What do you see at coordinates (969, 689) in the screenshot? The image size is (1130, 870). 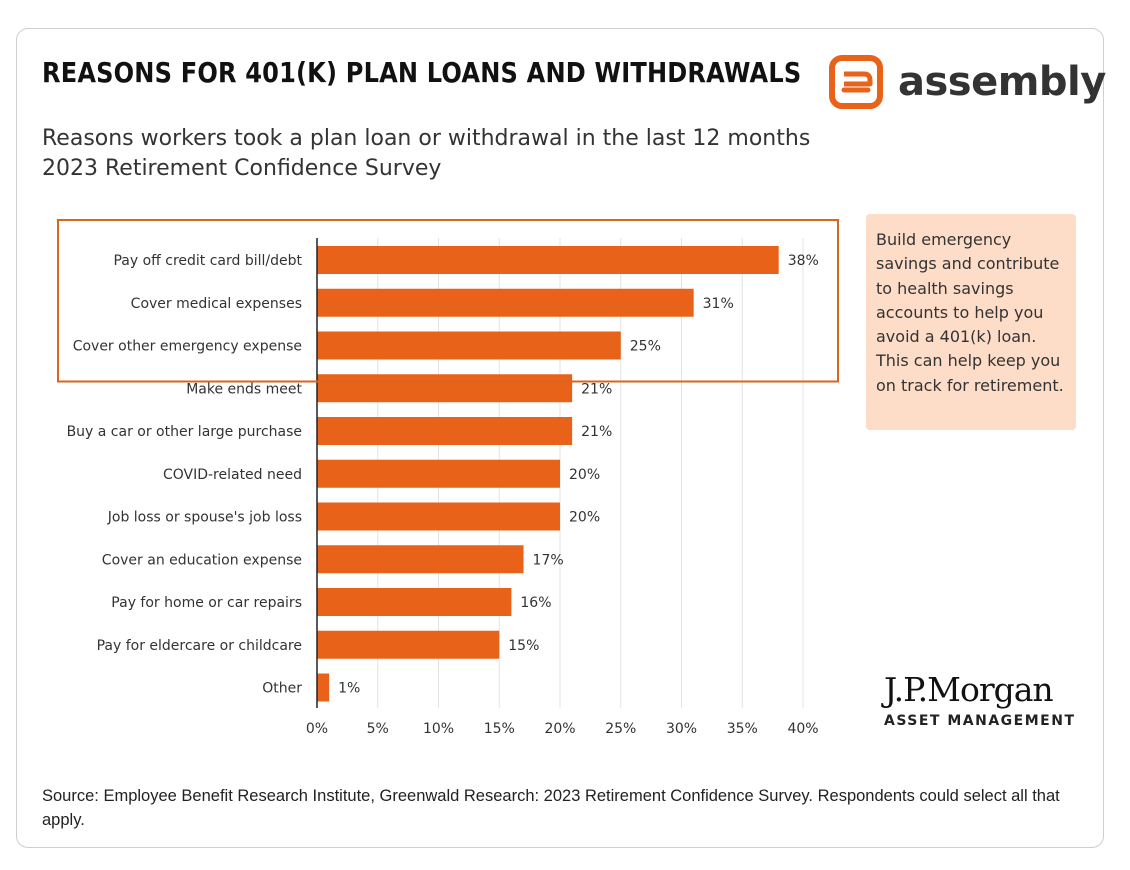 I see `jpmorgan-wordmark: J.P.Morgan` at bounding box center [969, 689].